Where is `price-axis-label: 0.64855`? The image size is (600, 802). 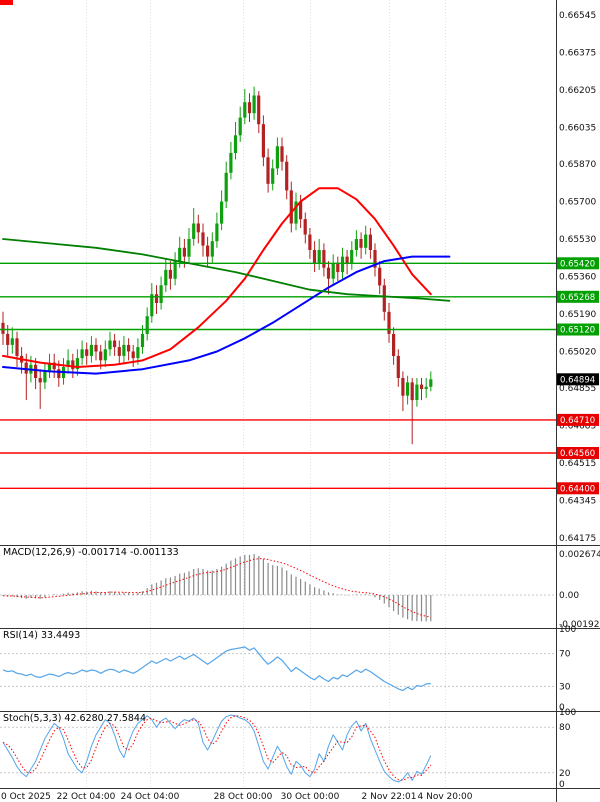
price-axis-label: 0.64855 is located at coordinates (577, 389).